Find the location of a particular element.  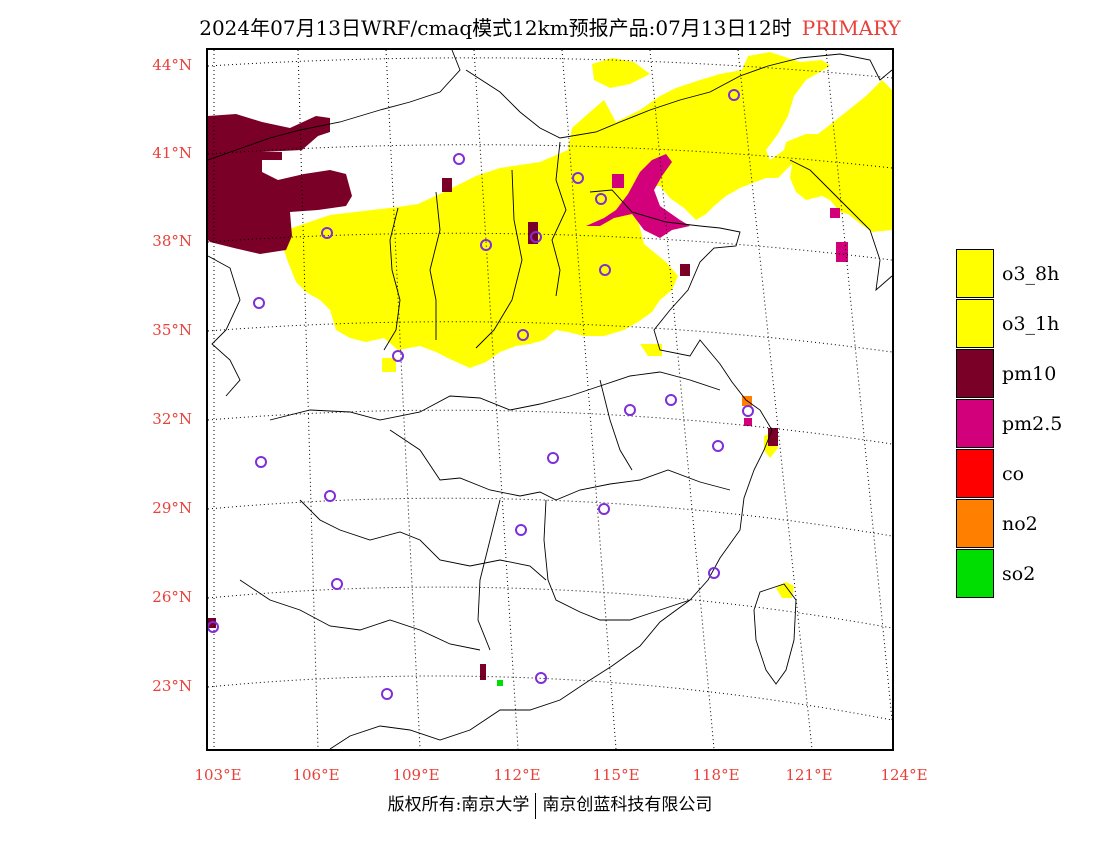

lon-label-121: 121°E is located at coordinates (809, 775).